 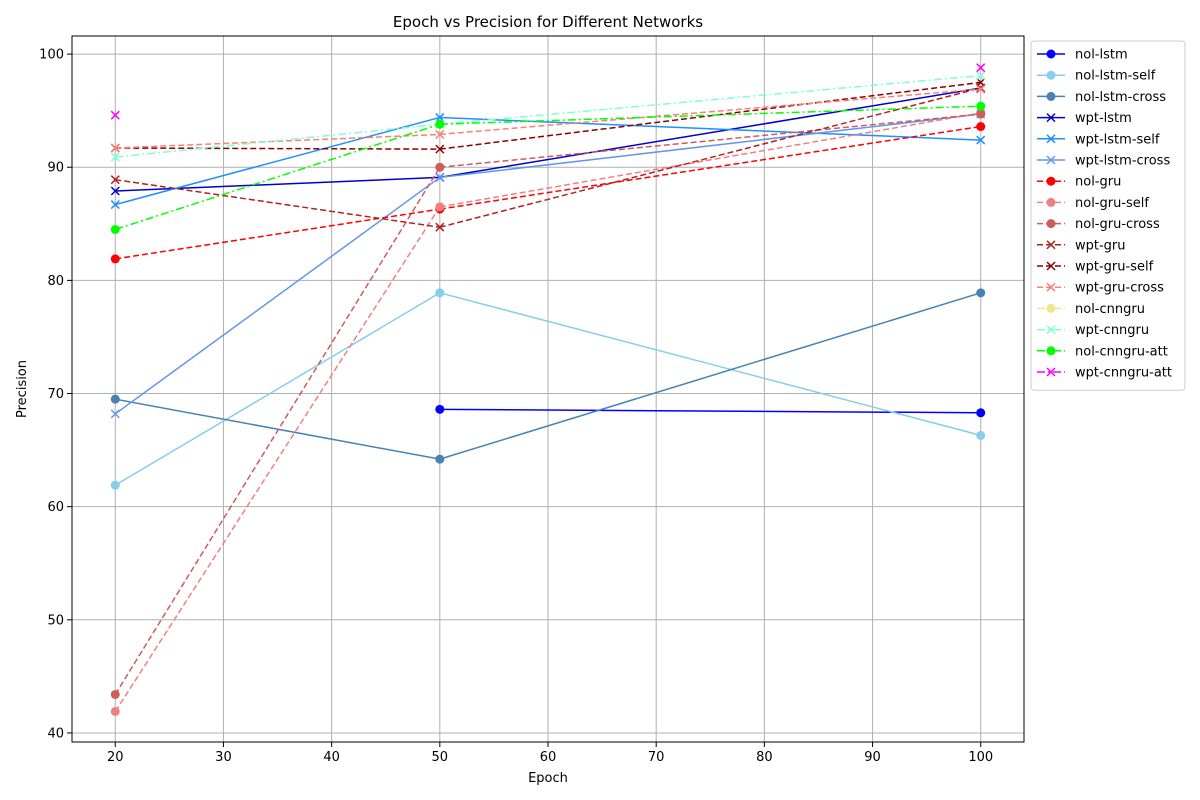 What do you see at coordinates (1112, 203) in the screenshot?
I see `legend-label: nol-gru-self` at bounding box center [1112, 203].